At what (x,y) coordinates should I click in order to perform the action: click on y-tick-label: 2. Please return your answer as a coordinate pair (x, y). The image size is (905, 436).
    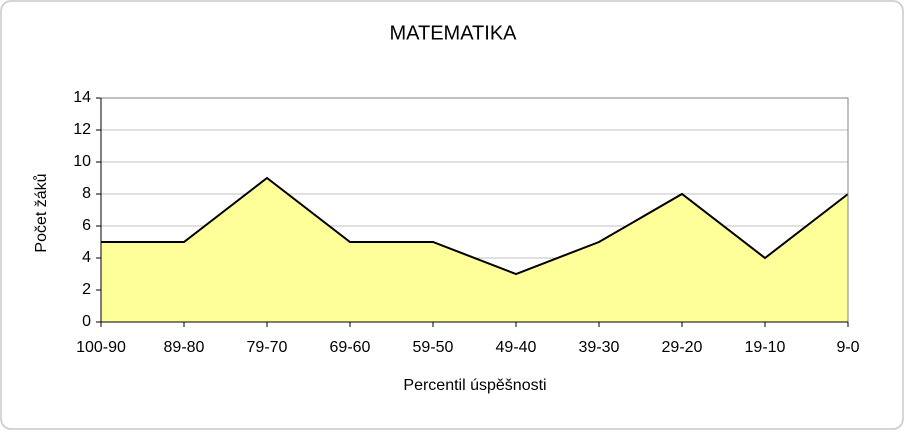
    Looking at the image, I should click on (86, 289).